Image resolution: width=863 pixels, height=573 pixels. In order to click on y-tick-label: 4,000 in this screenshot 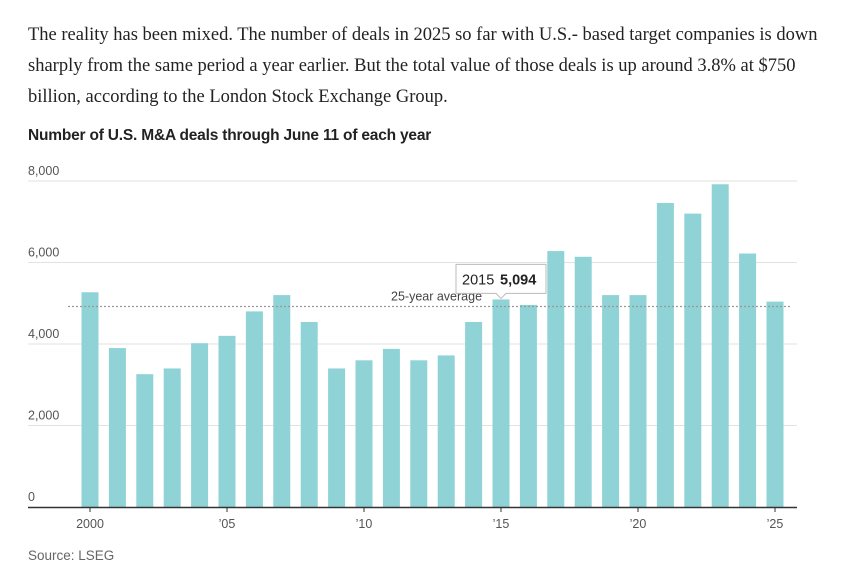, I will do `click(43, 334)`.